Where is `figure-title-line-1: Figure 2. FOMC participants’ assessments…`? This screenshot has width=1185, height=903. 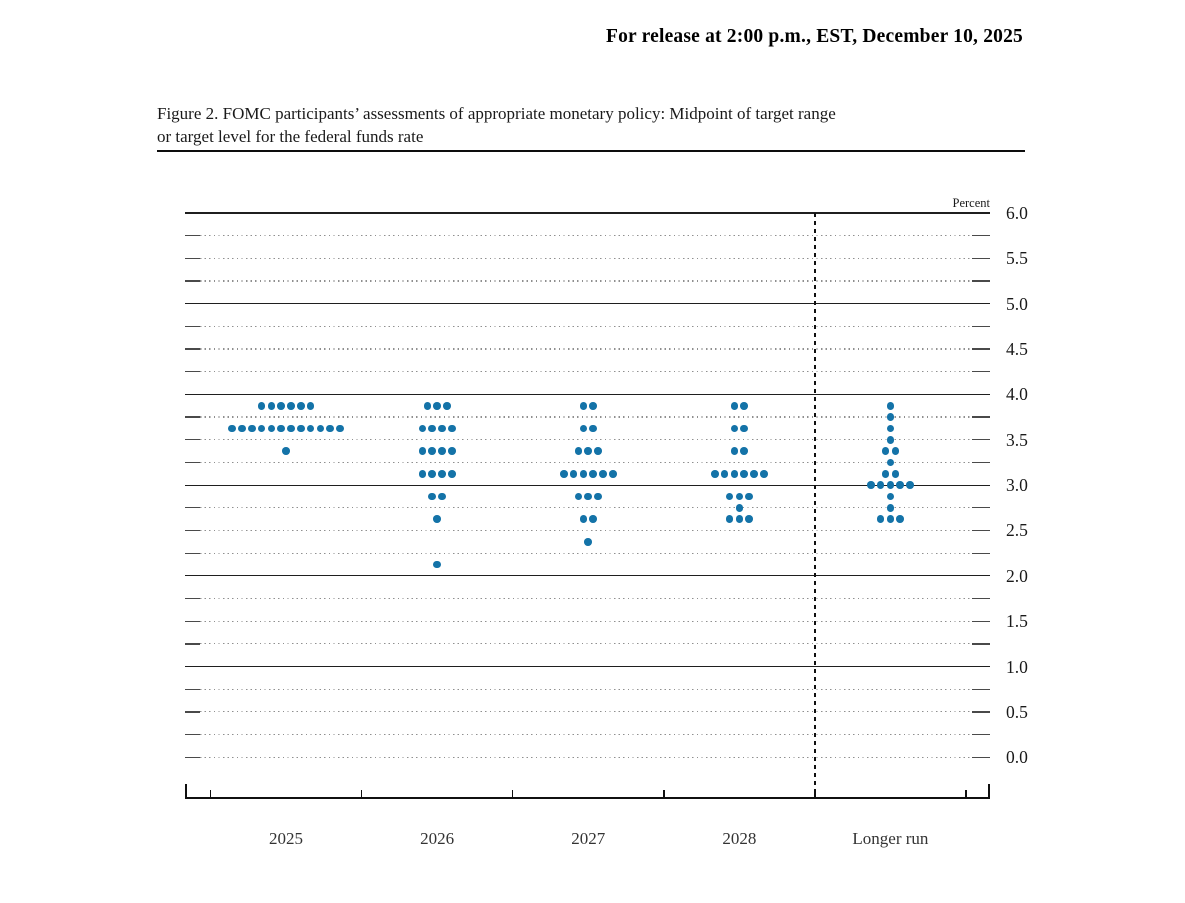 figure-title-line-1: Figure 2. FOMC participants’ assessments… is located at coordinates (496, 113).